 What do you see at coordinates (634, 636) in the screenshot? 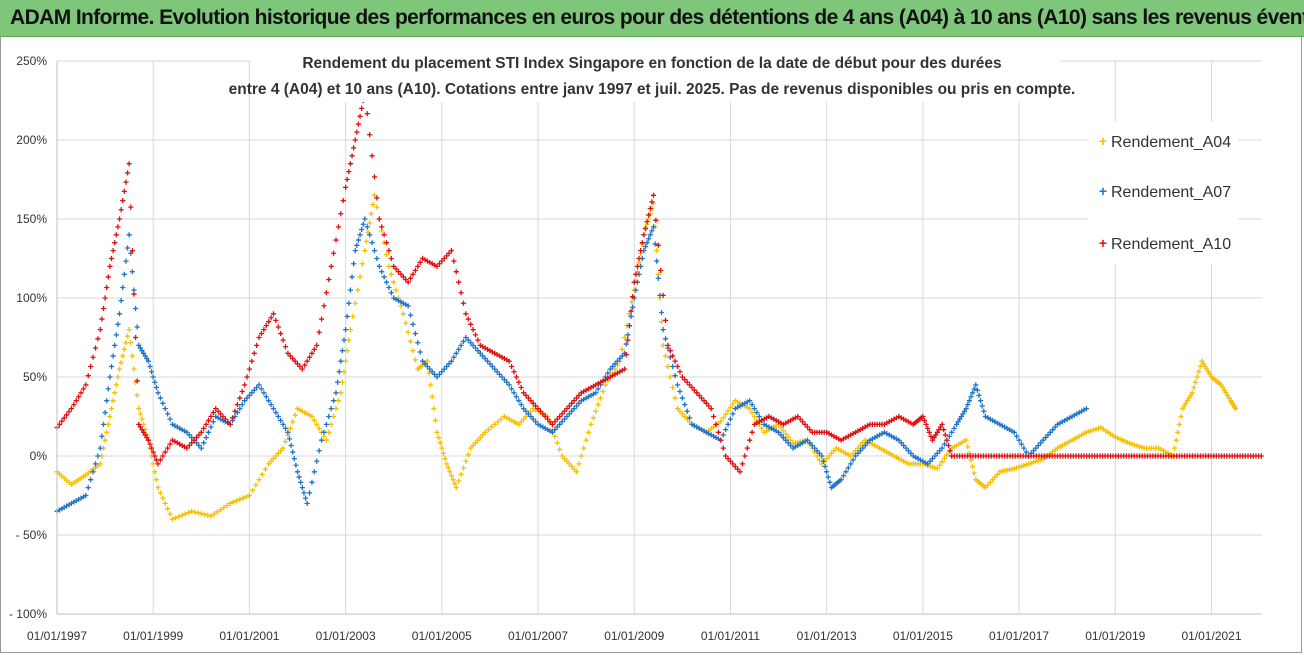
I see `x-tick-label: 01/01/2009` at bounding box center [634, 636].